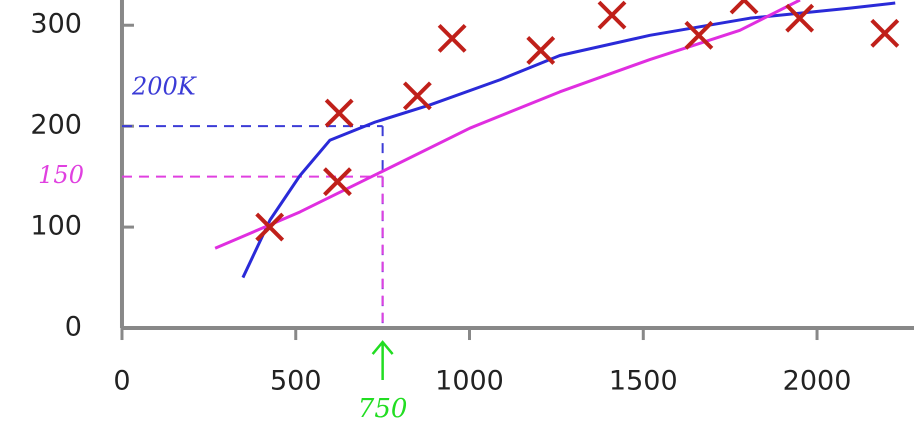  I want to click on marker-arrow, so click(382, 360).